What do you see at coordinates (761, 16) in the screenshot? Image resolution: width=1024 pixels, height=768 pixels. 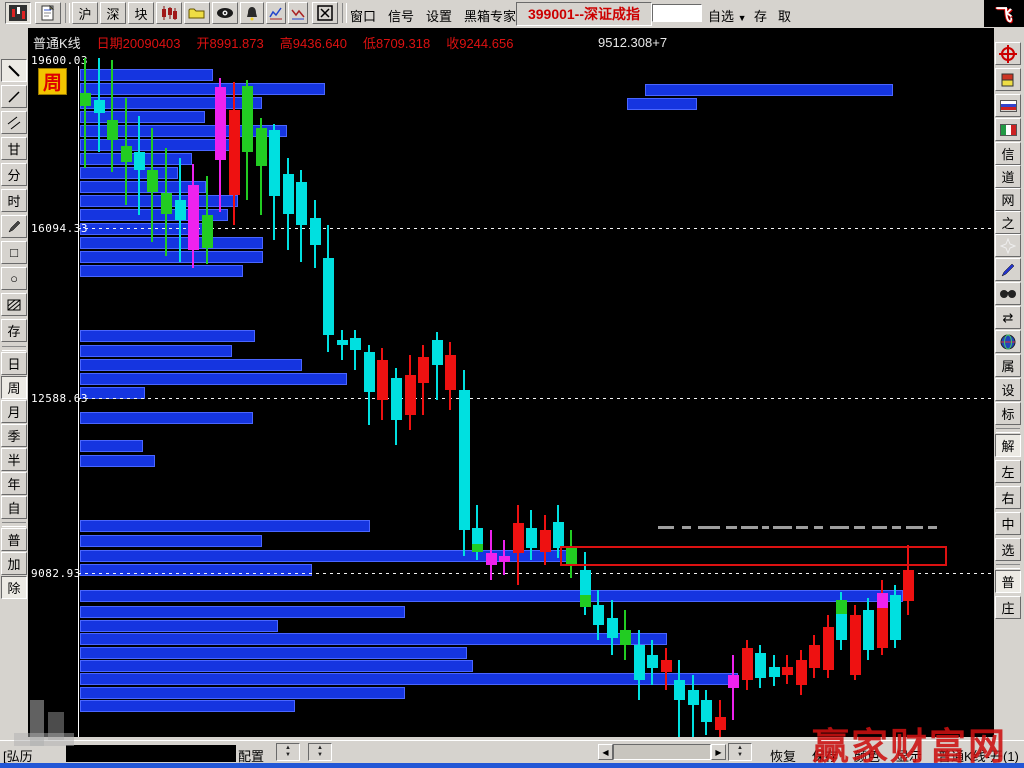 I see `store-button: 存` at bounding box center [761, 16].